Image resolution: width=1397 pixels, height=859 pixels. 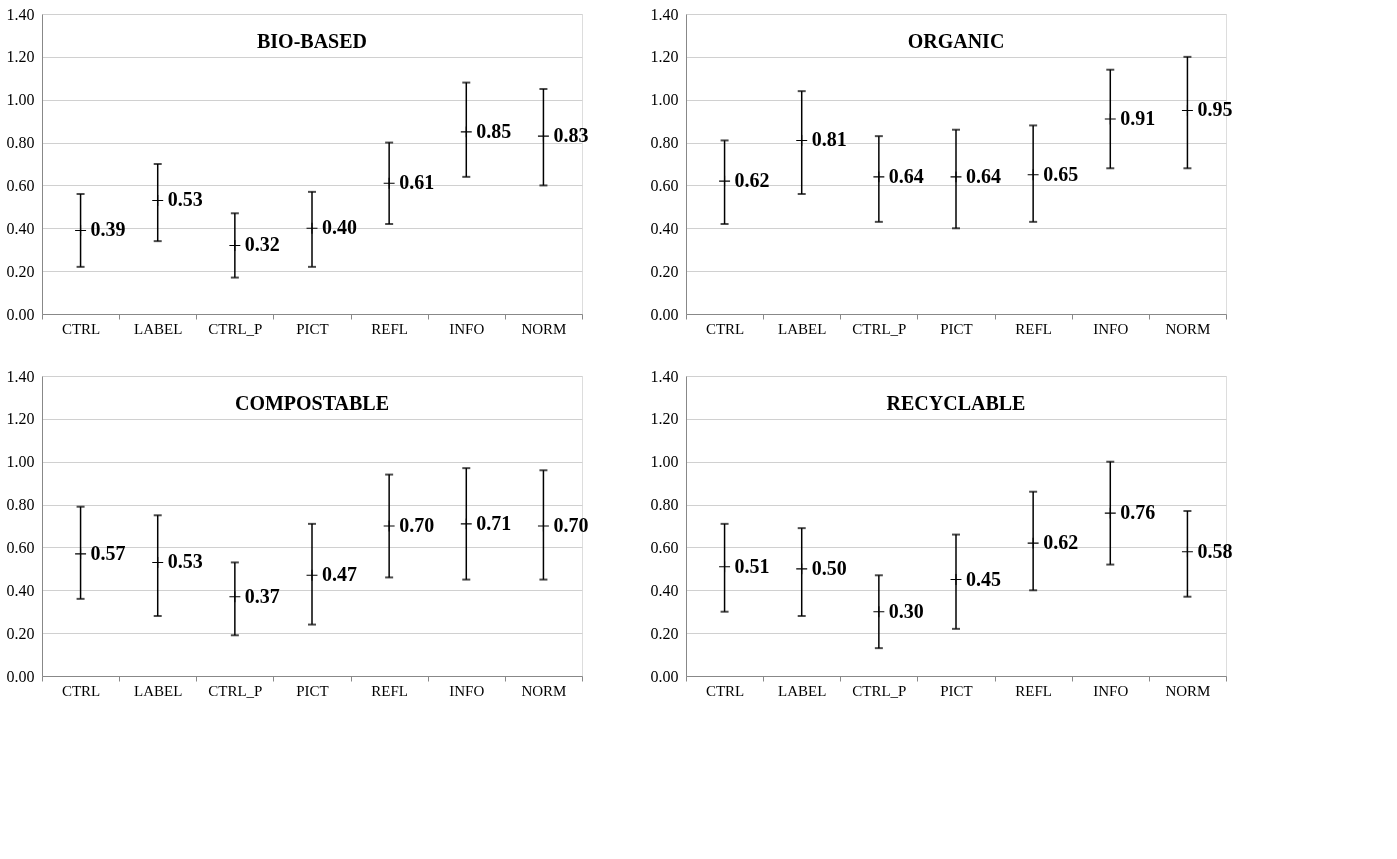 What do you see at coordinates (108, 552) in the screenshot?
I see `data-label: 0.57` at bounding box center [108, 552].